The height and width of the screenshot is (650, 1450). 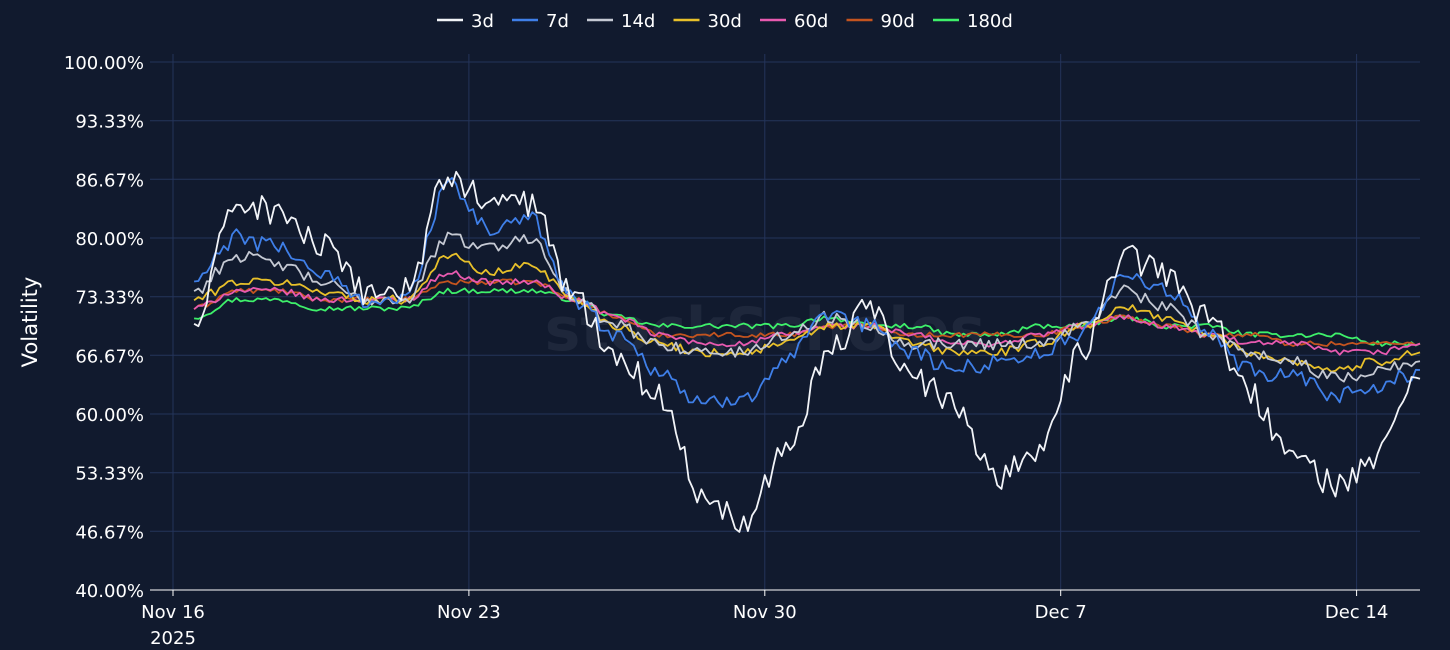 What do you see at coordinates (880, 21) in the screenshot?
I see `legend-item-90d: 90d` at bounding box center [880, 21].